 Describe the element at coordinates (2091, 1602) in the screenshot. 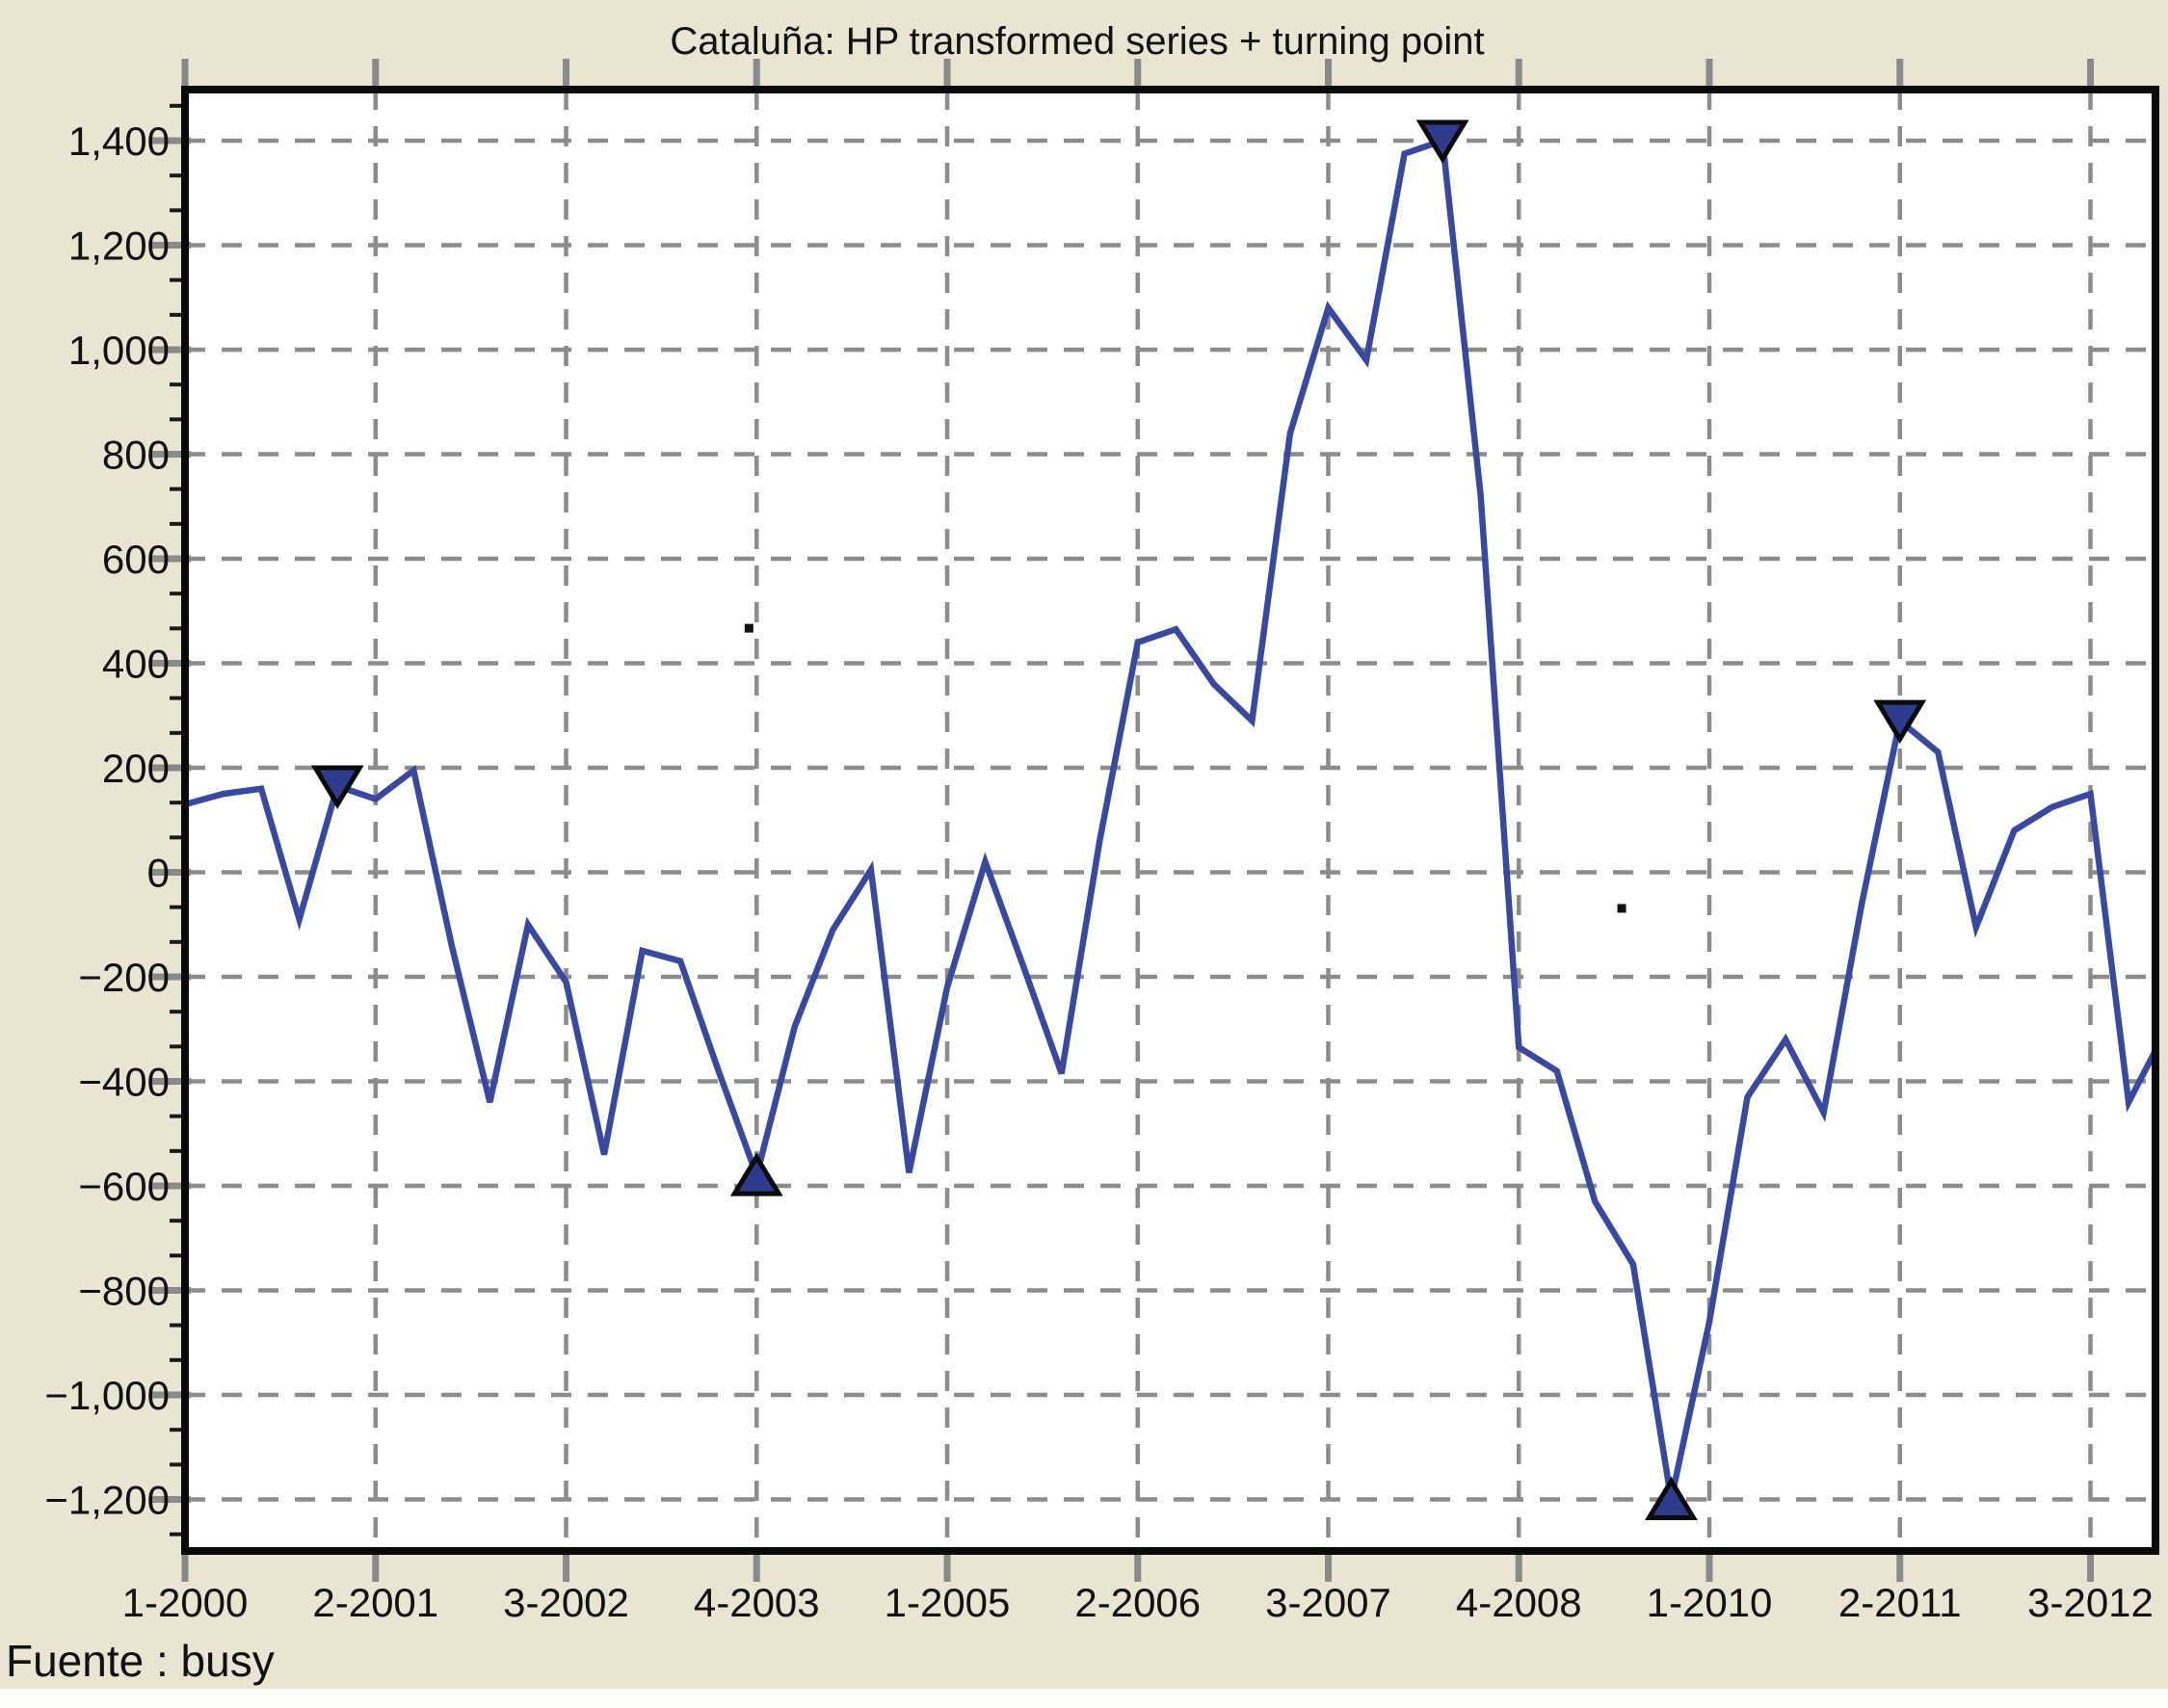

I see `x-axis-tick-label: 3-2012` at that location.